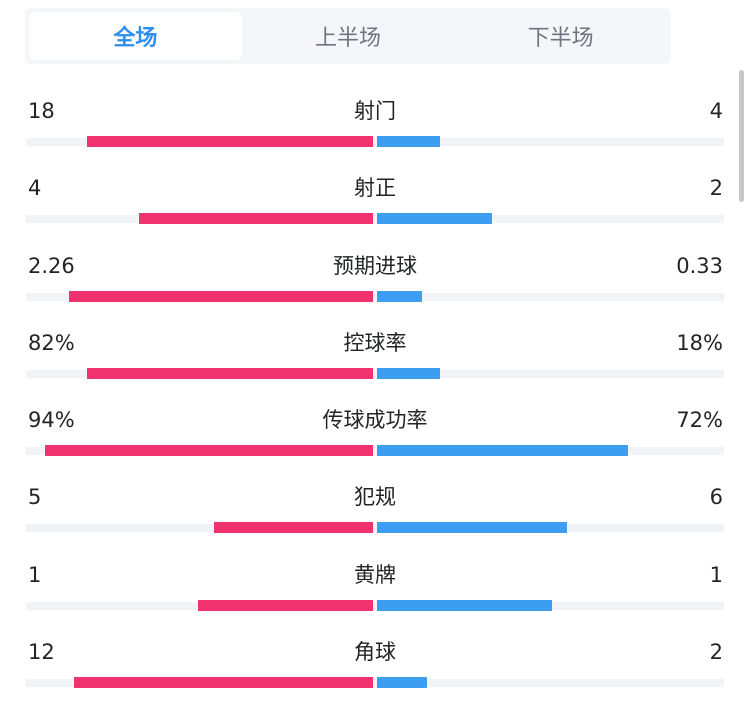  Describe the element at coordinates (716, 497) in the screenshot. I see `away-value: 6` at that location.